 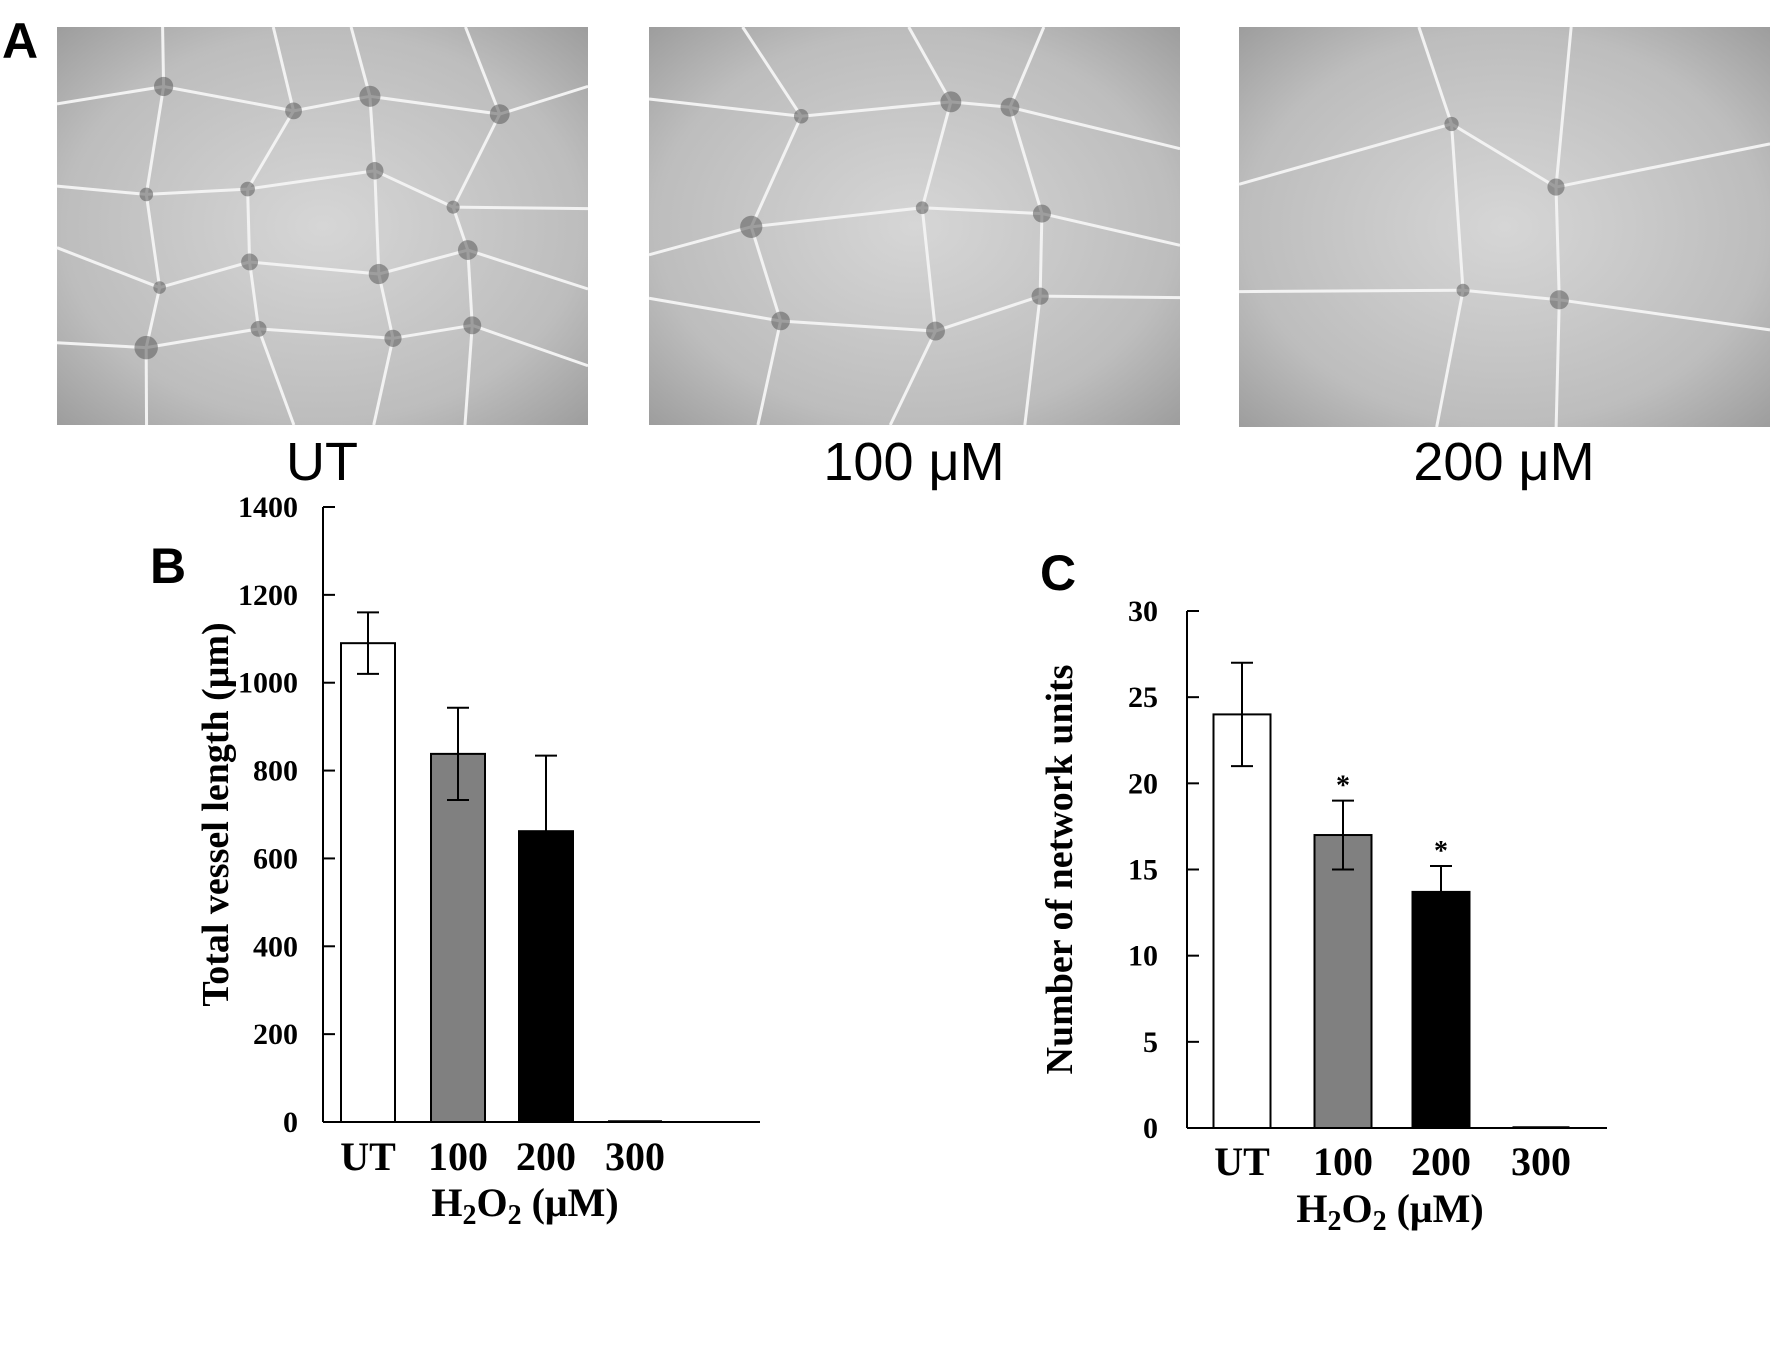 I want to click on x-axis-label: H2O2 (μM), so click(x=1389, y=1211).